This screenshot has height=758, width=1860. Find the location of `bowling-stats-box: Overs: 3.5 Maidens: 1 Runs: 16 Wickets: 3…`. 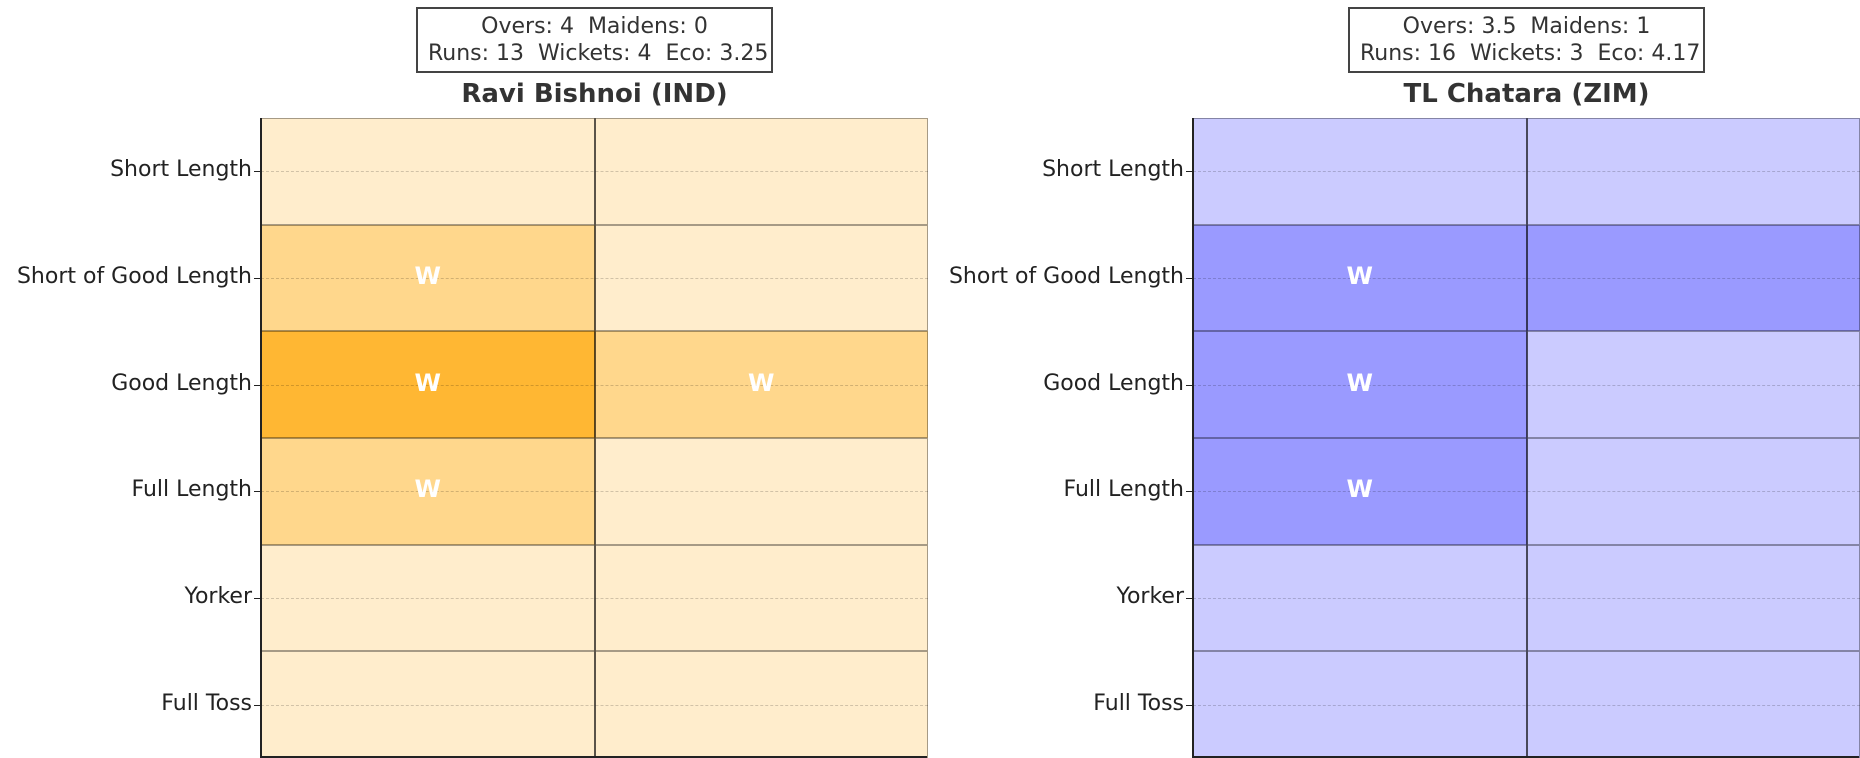

bowling-stats-box: Overs: 3.5 Maidens: 1 Runs: 16 Wickets: 3… is located at coordinates (1526, 40).